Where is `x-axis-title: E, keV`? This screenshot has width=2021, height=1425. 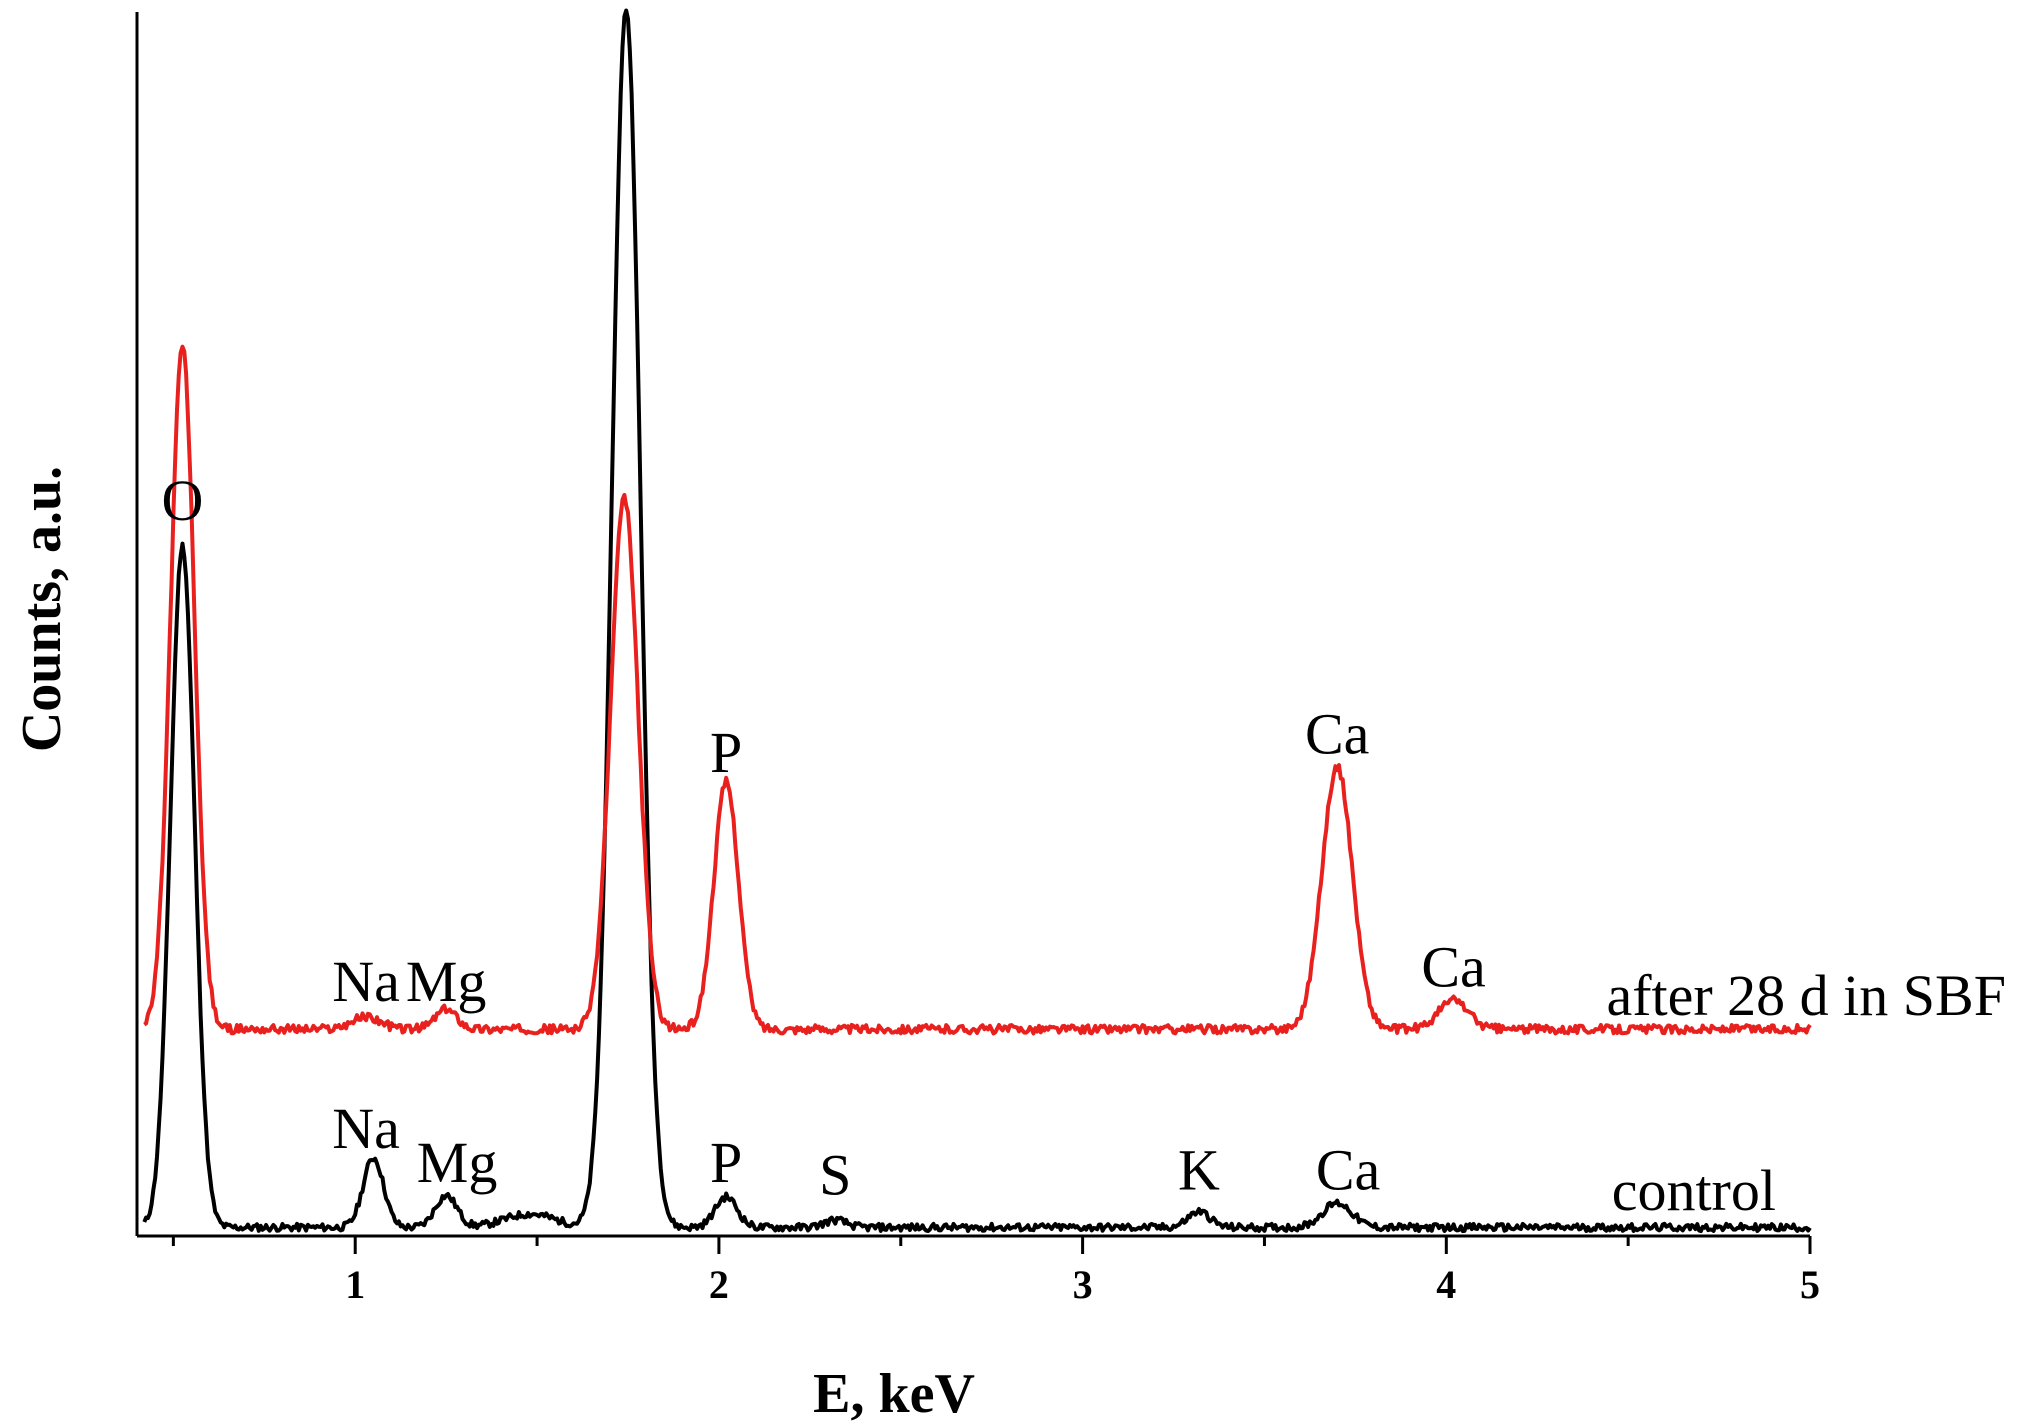 x-axis-title: E, keV is located at coordinates (894, 1394).